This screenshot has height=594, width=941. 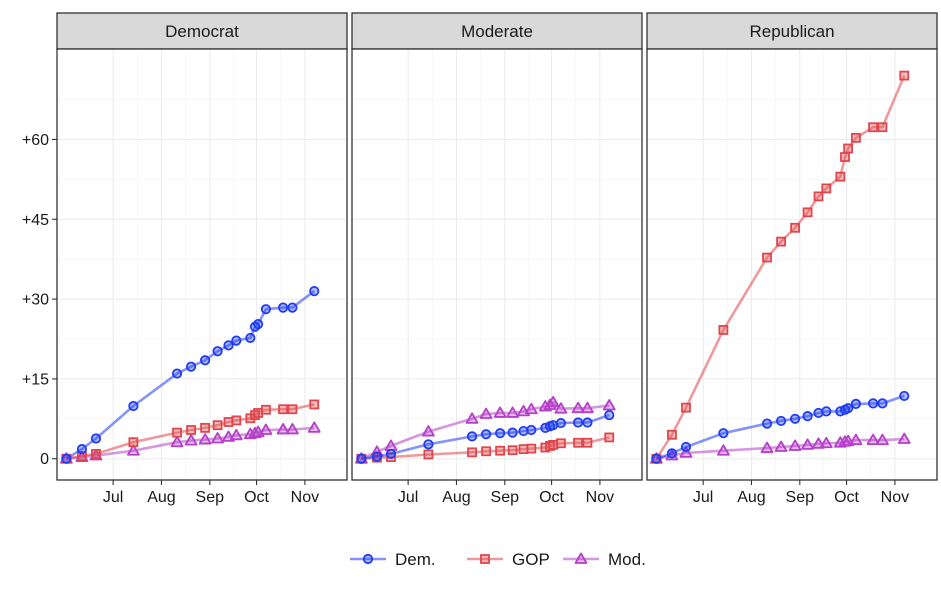 I want to click on series-mod, so click(x=190, y=442).